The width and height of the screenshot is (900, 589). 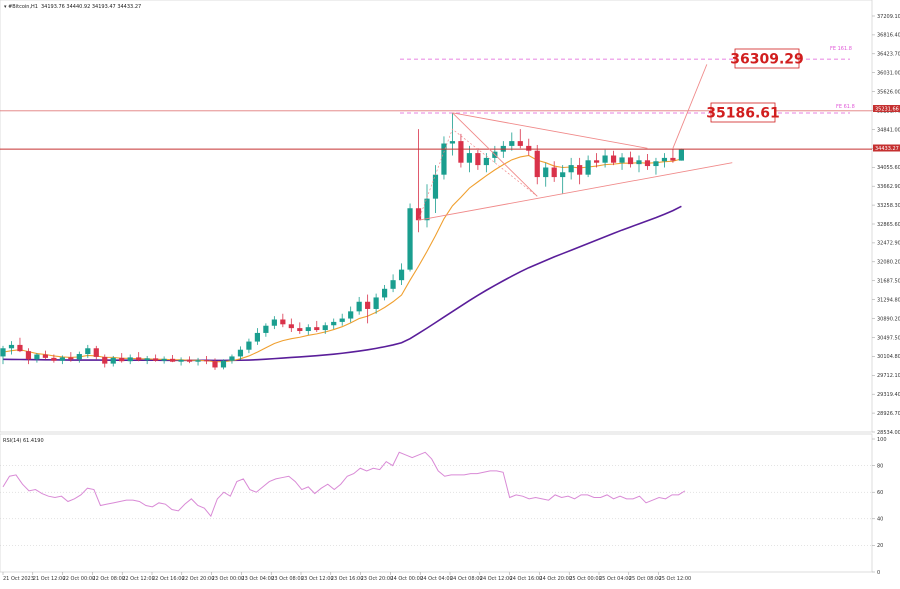 What do you see at coordinates (18, 579) in the screenshot?
I see `time-tick-label: 21 Oct 2023` at bounding box center [18, 579].